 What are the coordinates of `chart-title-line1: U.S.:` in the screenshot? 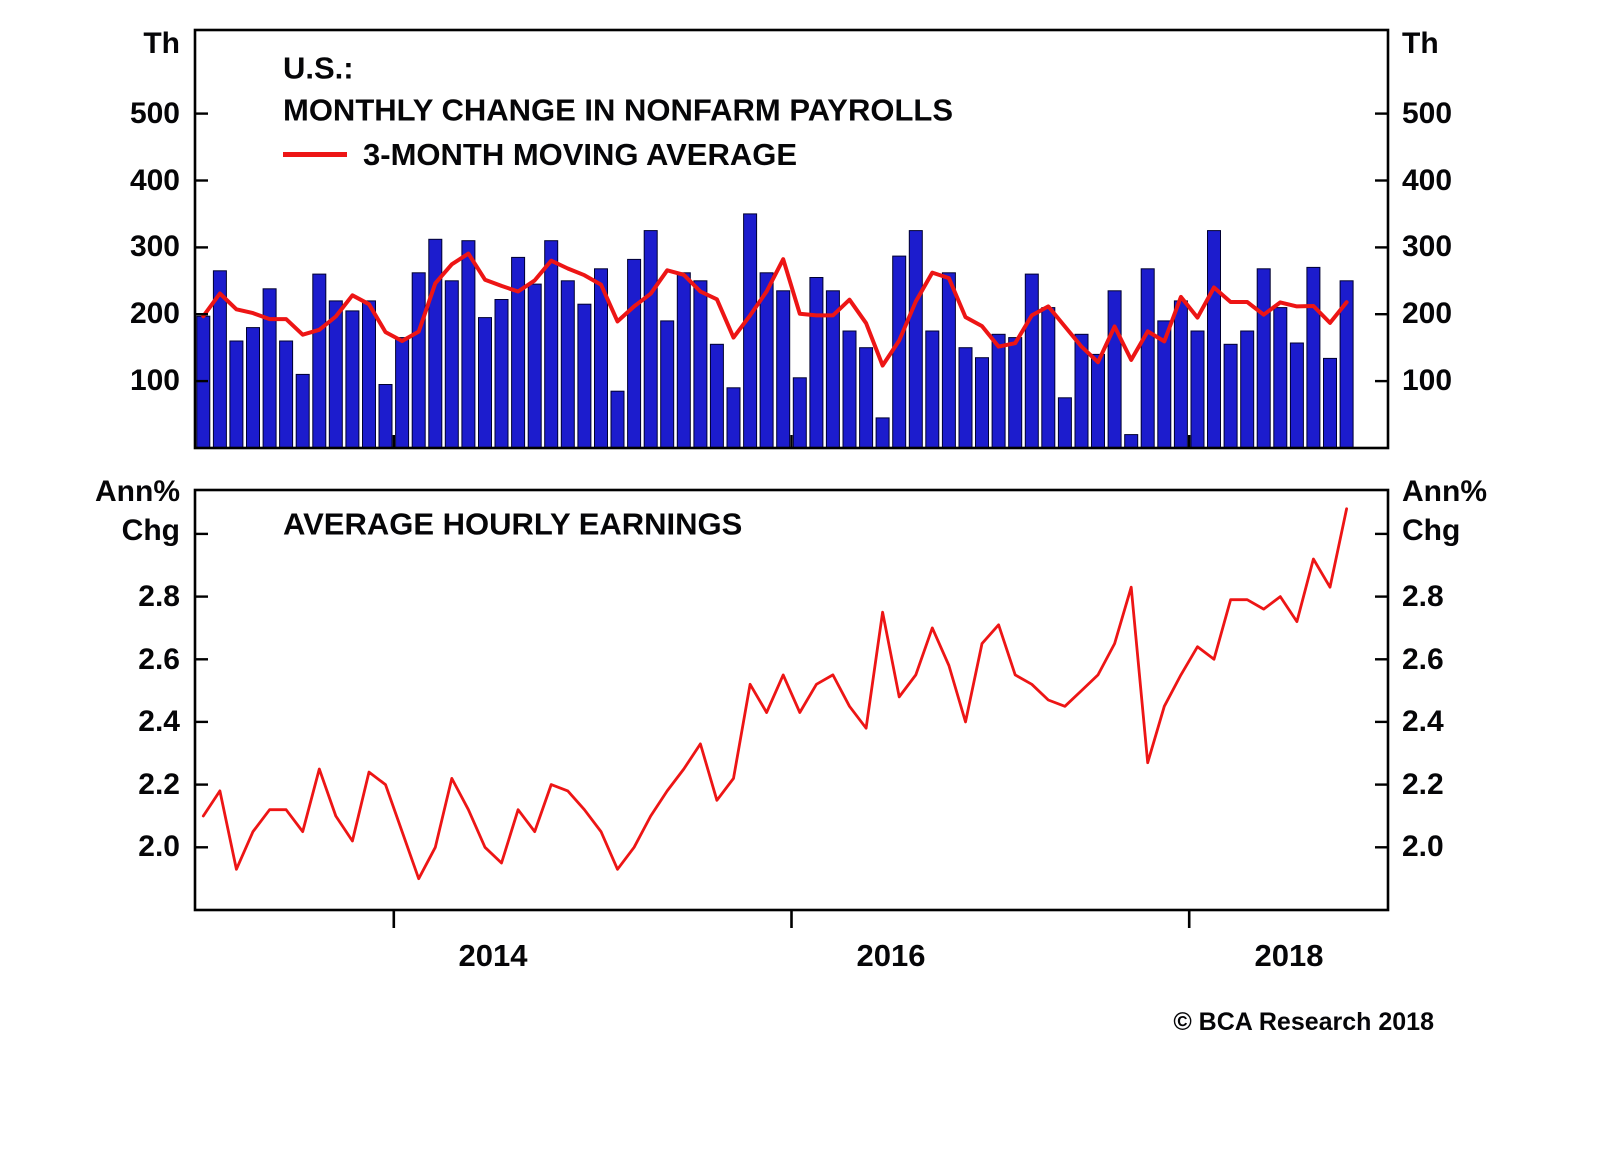 It's located at (318, 68).